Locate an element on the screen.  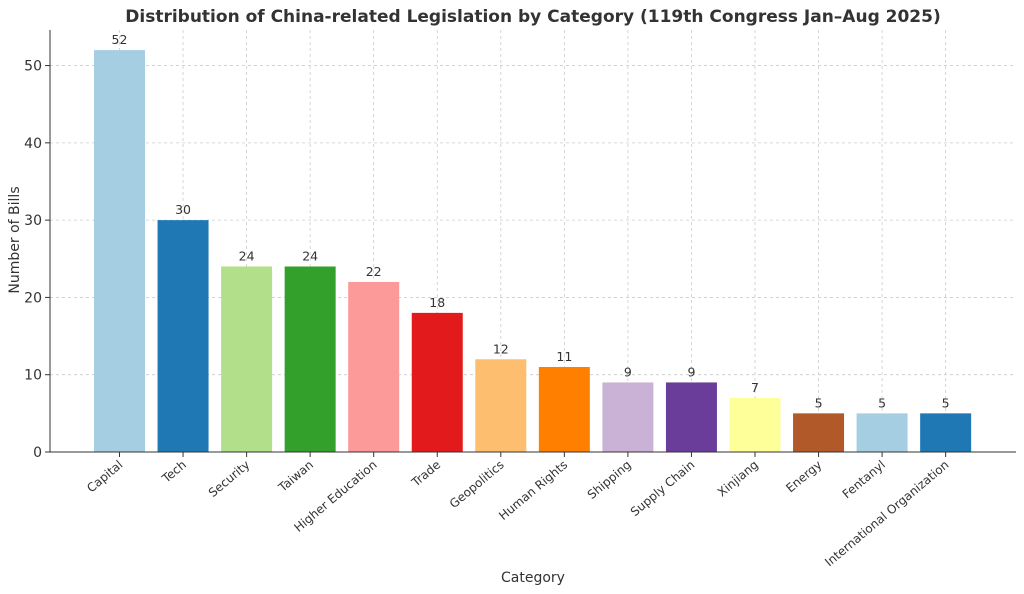
y-tick-label: 30 is located at coordinates (33, 221).